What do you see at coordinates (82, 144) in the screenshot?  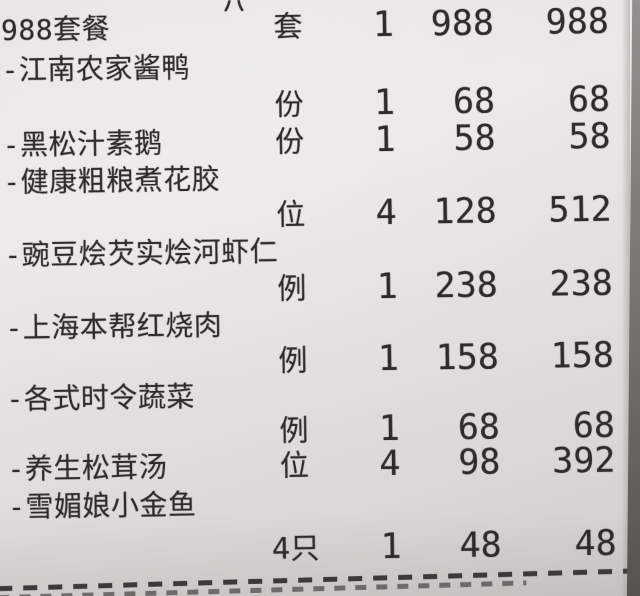 I see `item-name: -黑松汁素鹅` at bounding box center [82, 144].